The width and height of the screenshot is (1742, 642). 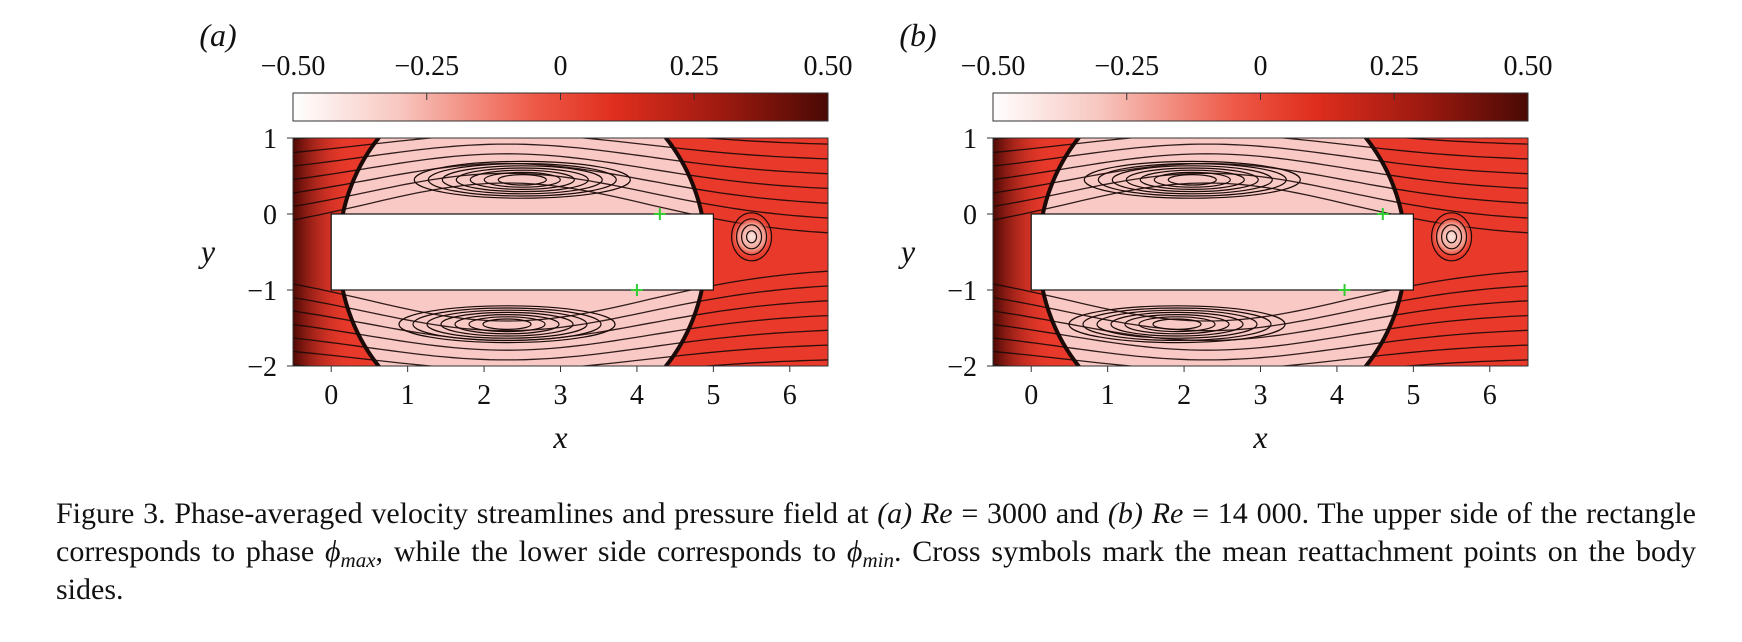 I want to click on caption-mid: , while the lower side corresponds to, so click(x=611, y=551).